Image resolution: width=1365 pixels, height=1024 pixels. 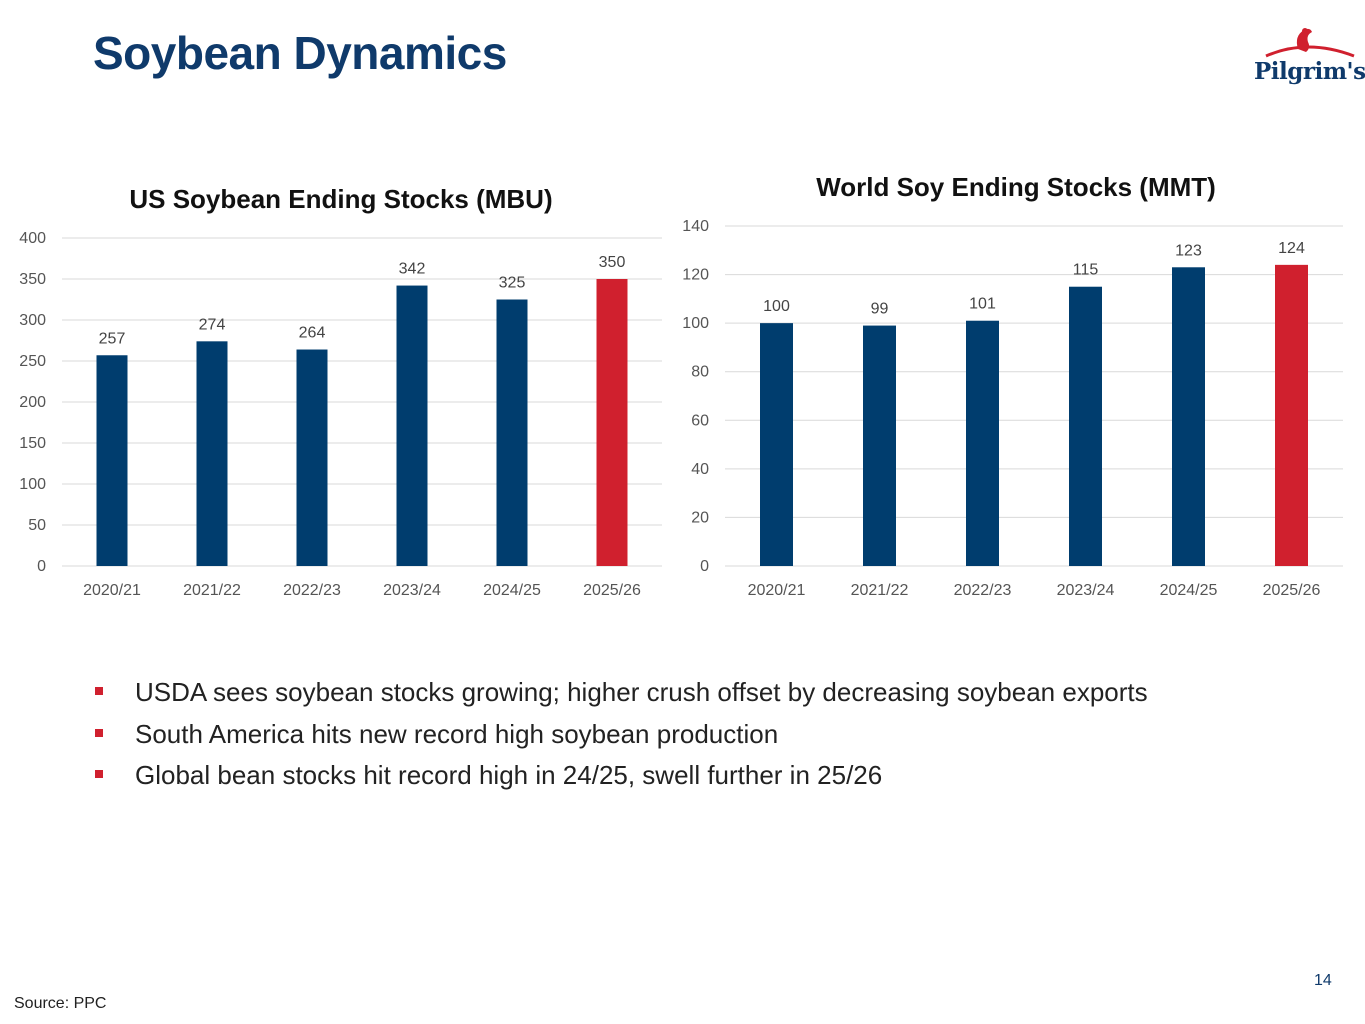 I want to click on chart-title: US Soybean Ending Stocks (MBU), so click(x=340, y=199).